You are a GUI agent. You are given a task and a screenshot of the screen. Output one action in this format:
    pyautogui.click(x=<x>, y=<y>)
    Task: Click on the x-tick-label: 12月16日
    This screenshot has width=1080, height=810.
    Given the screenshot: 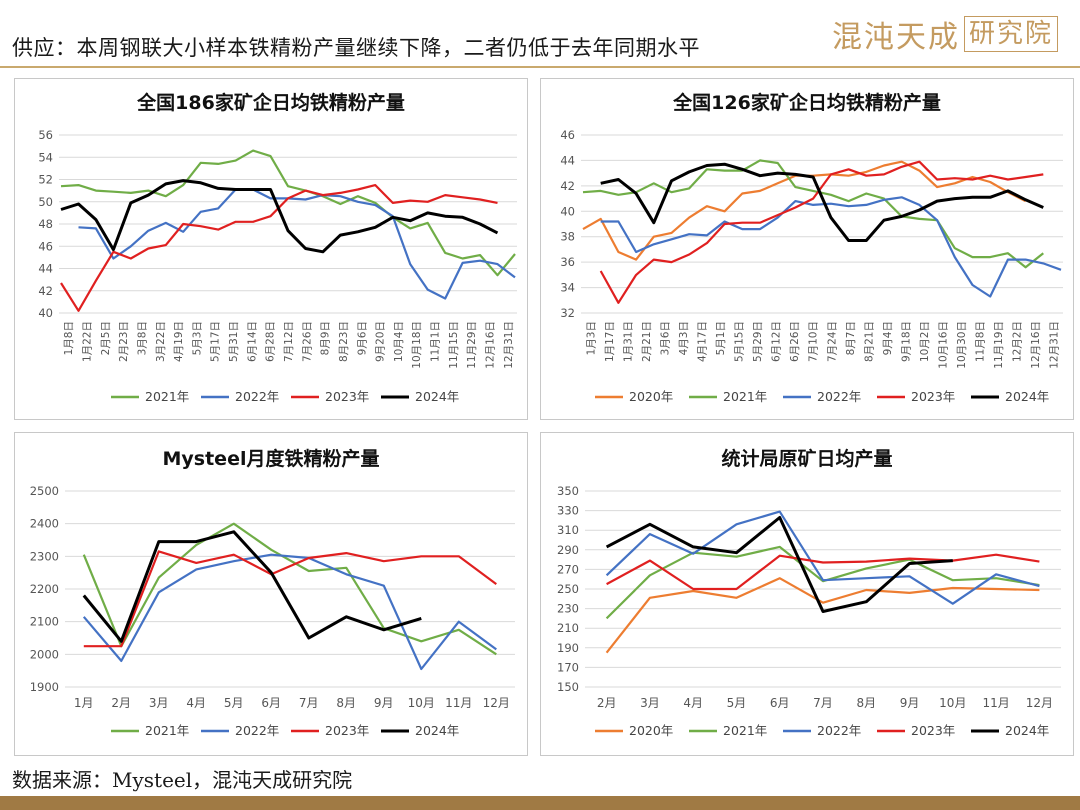 What is the action you would take?
    pyautogui.click(x=491, y=345)
    